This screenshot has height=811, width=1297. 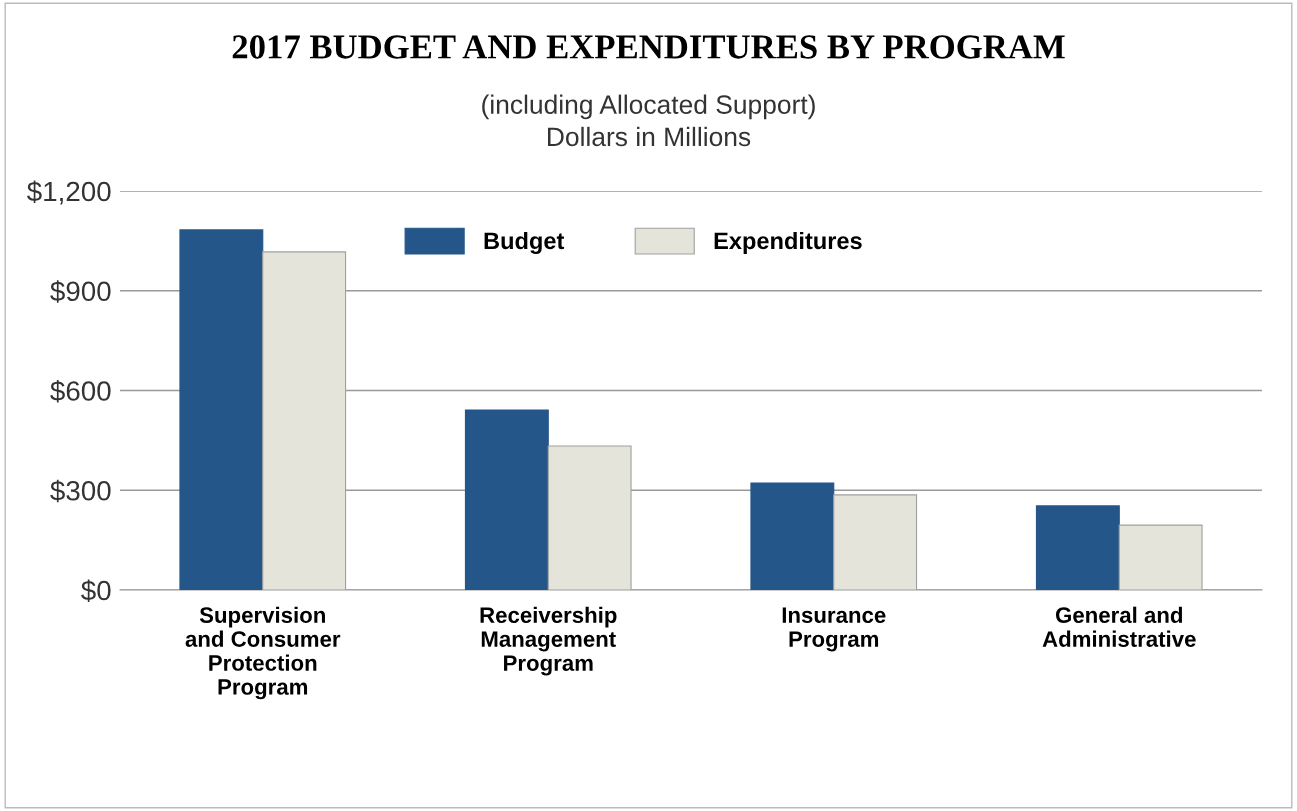 What do you see at coordinates (80, 391) in the screenshot?
I see `y-tick-label: $600` at bounding box center [80, 391].